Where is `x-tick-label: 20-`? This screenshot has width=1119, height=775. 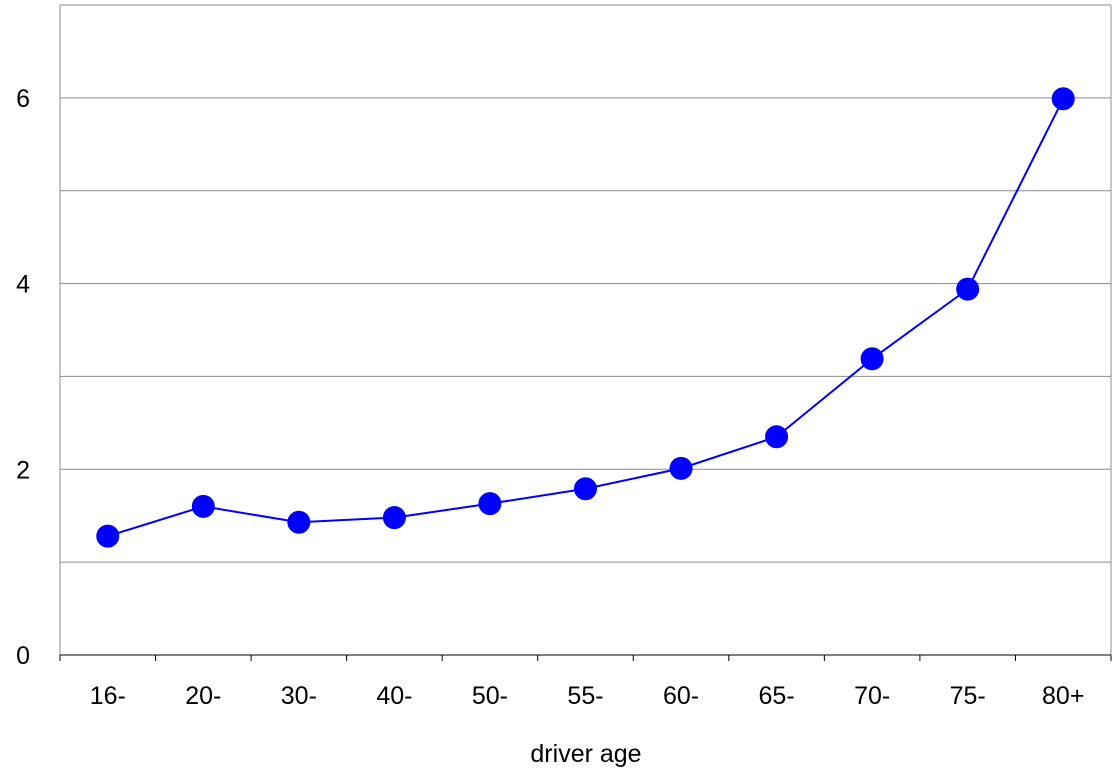 x-tick-label: 20- is located at coordinates (203, 696).